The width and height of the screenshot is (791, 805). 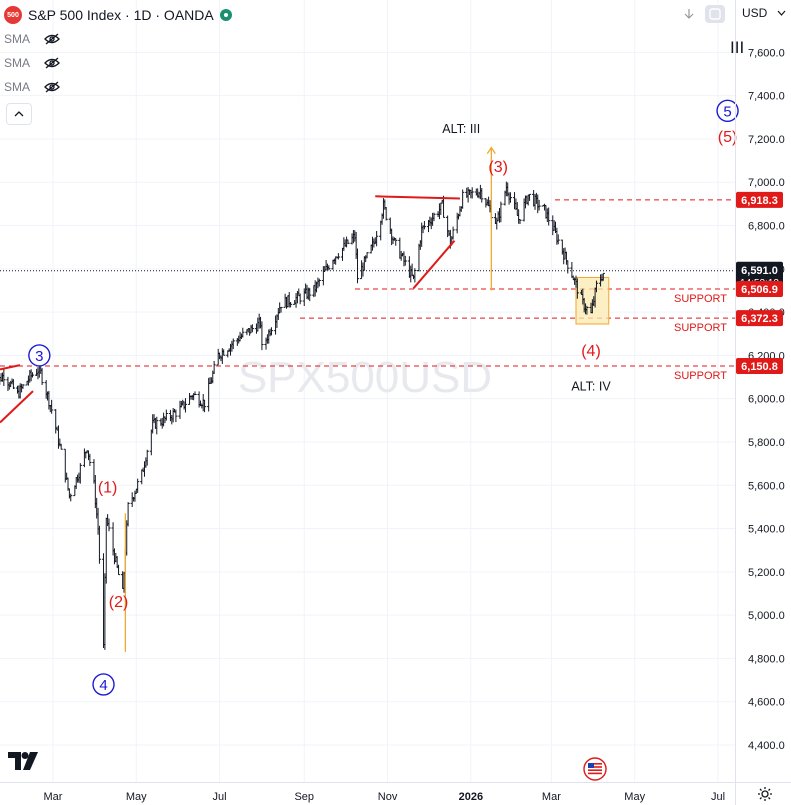 I want to click on time-axis-tick: Sep, so click(x=304, y=797).